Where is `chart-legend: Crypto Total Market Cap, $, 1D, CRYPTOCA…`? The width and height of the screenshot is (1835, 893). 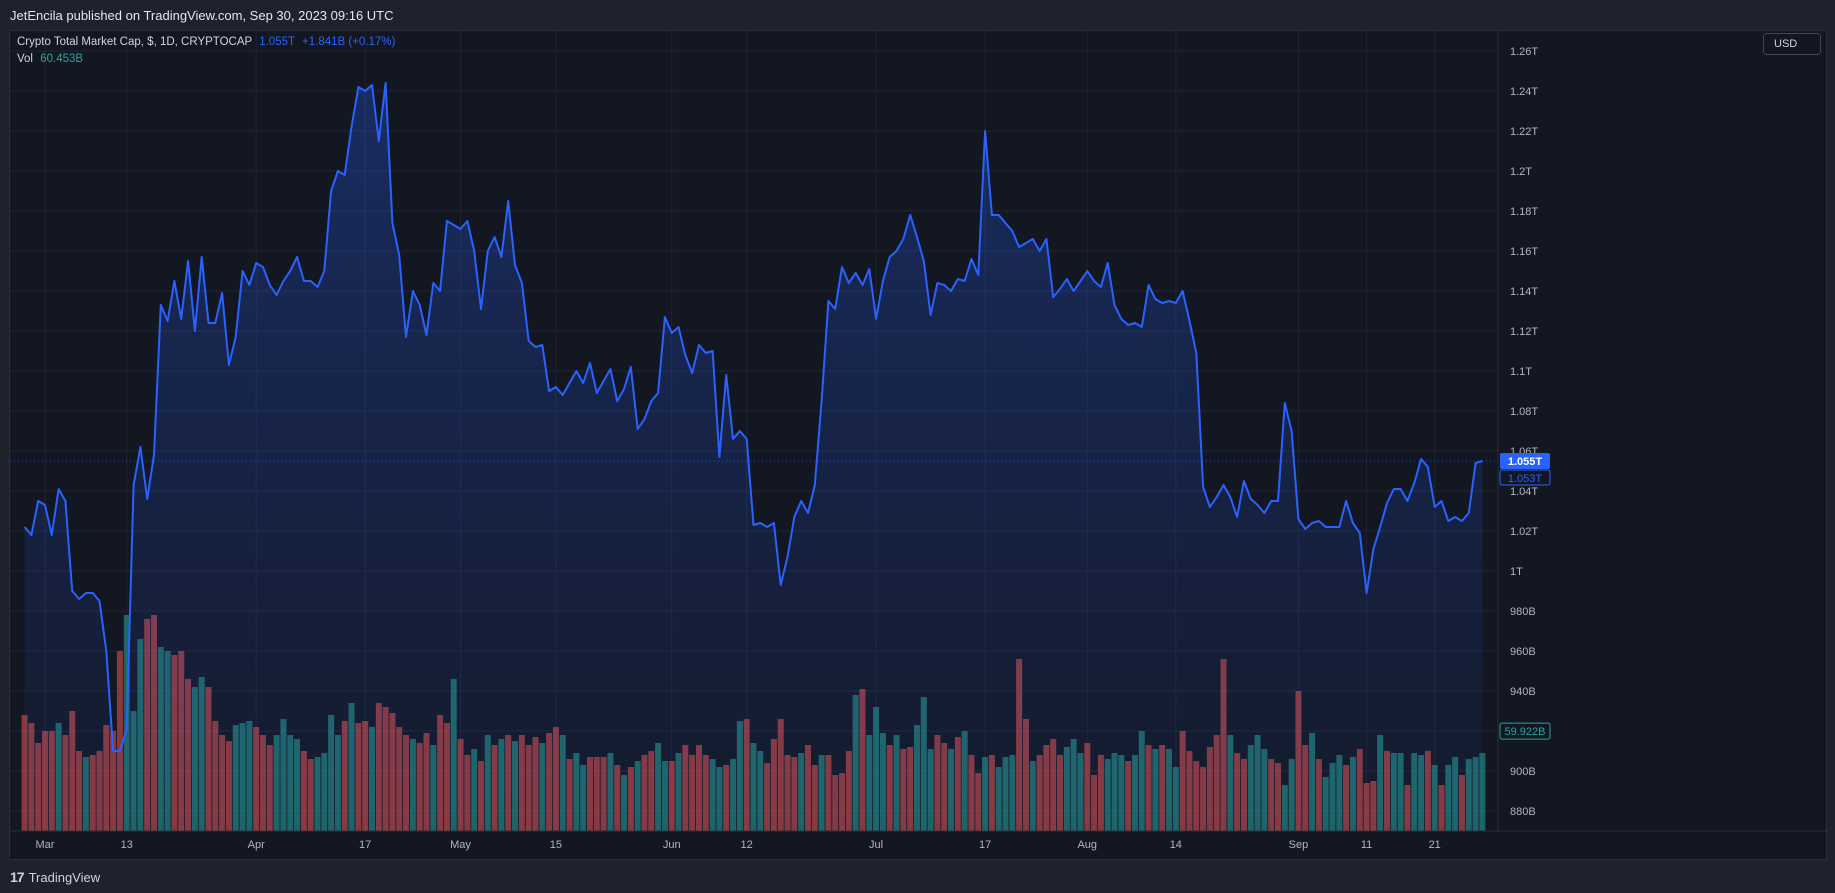 chart-legend: Crypto Total Market Cap, $, 1D, CRYPTOCA… is located at coordinates (206, 51).